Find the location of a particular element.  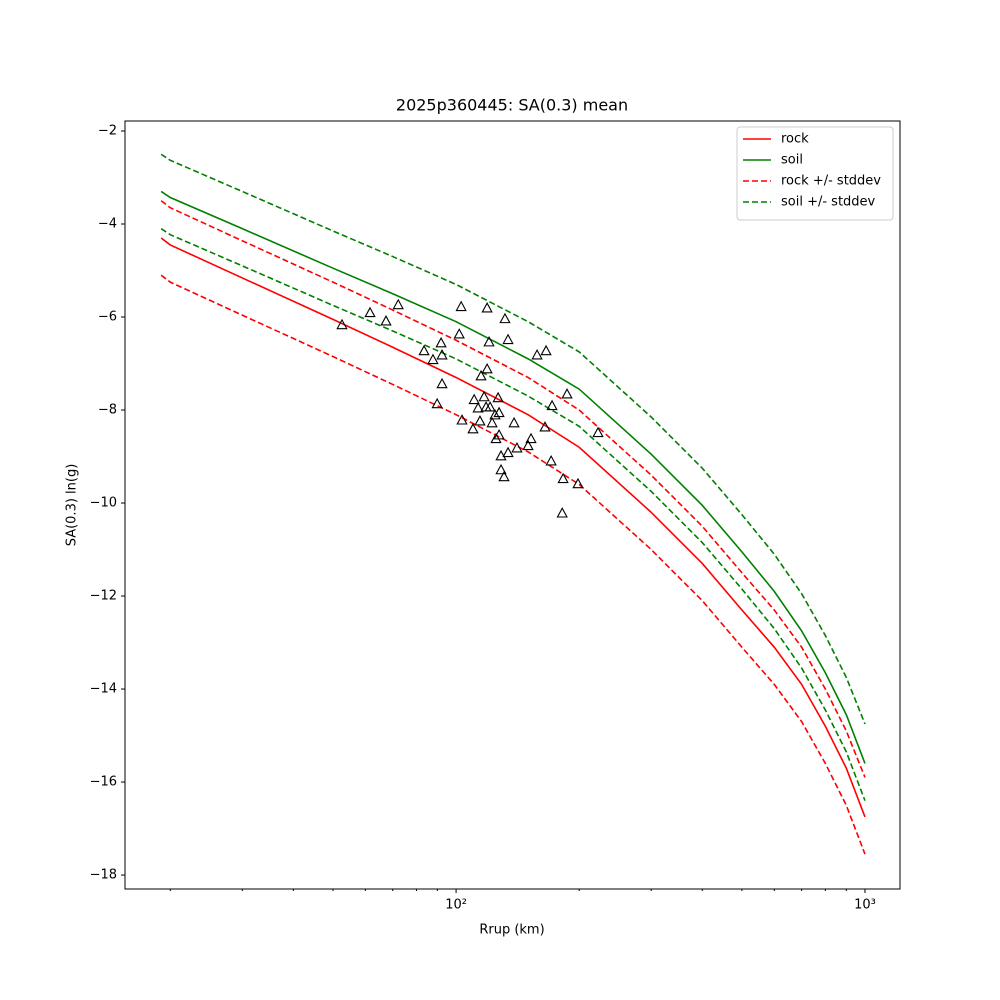

y-tick-label: −10 is located at coordinates (103, 503).